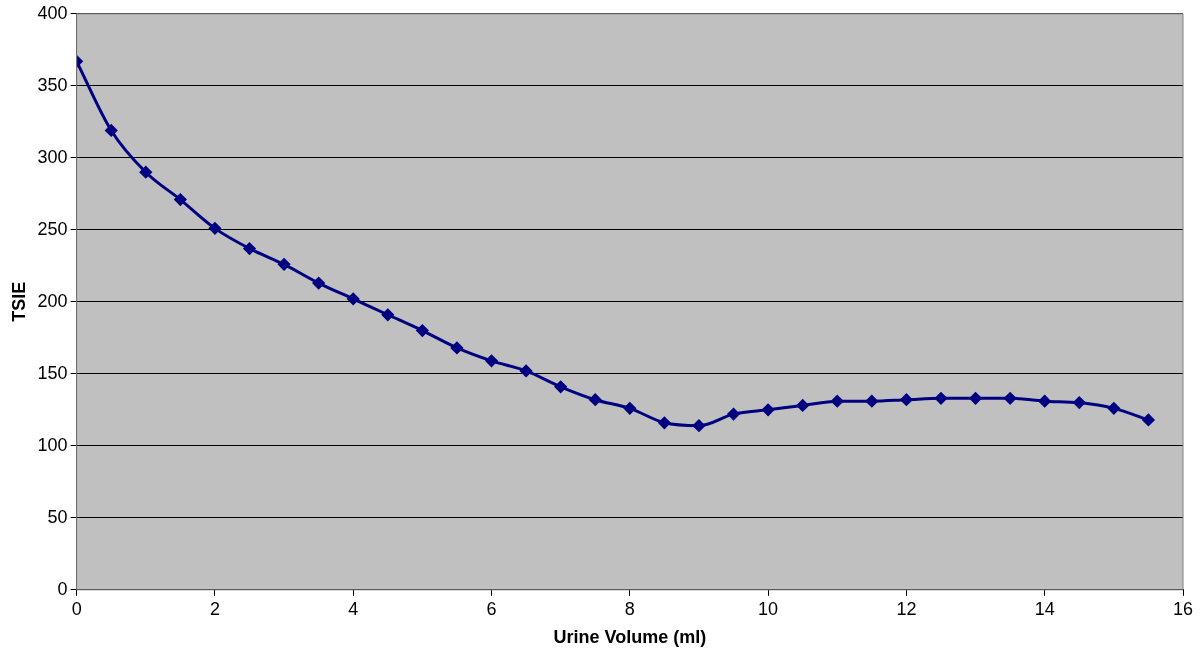 The image size is (1203, 658). I want to click on y-tick-label: 250, so click(52, 228).